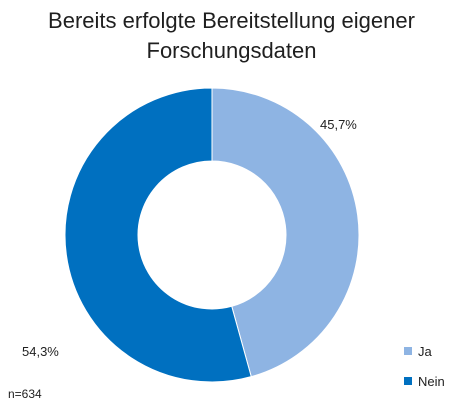 This screenshot has height=405, width=463. What do you see at coordinates (40, 351) in the screenshot?
I see `data-label-nein: 54,3%` at bounding box center [40, 351].